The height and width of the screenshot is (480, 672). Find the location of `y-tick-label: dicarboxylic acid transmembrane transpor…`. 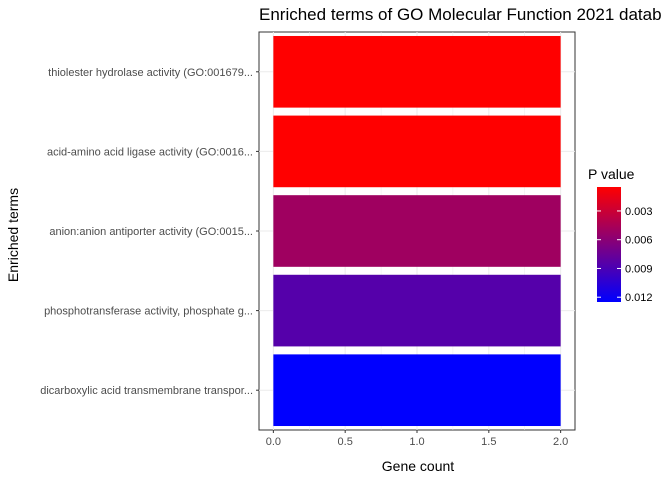

y-tick-label: dicarboxylic acid transmembrane transpor… is located at coordinates (146, 391).